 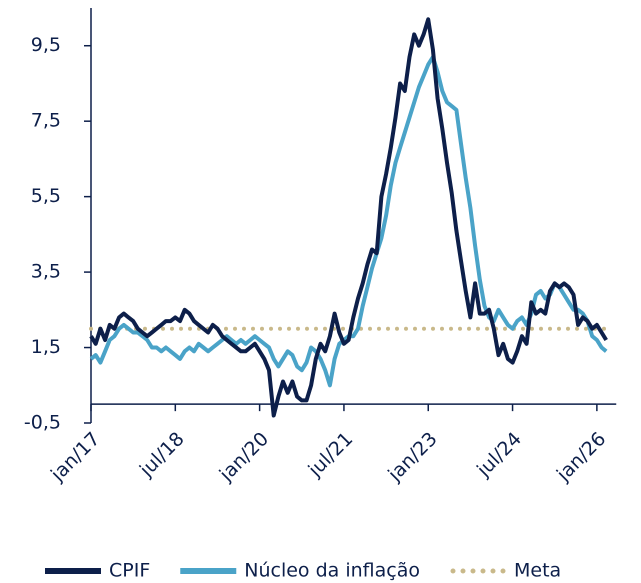 I want to click on y-tick-label: 9,5, so click(x=46, y=45).